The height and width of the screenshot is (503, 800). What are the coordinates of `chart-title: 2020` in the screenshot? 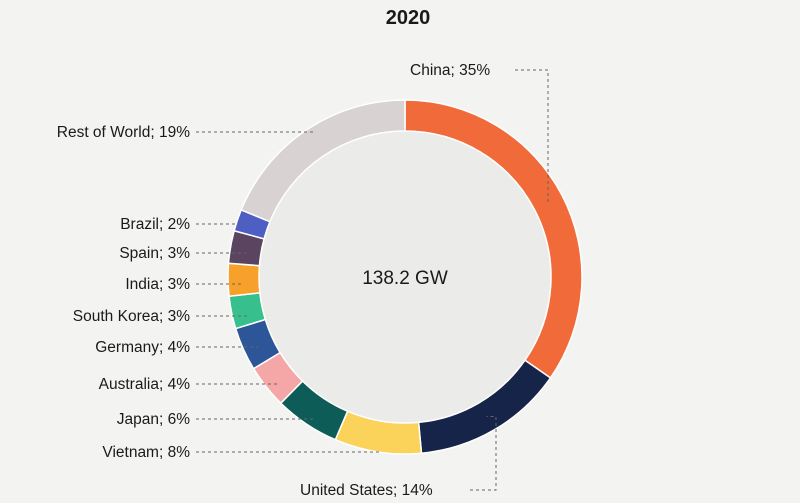 It's located at (408, 18).